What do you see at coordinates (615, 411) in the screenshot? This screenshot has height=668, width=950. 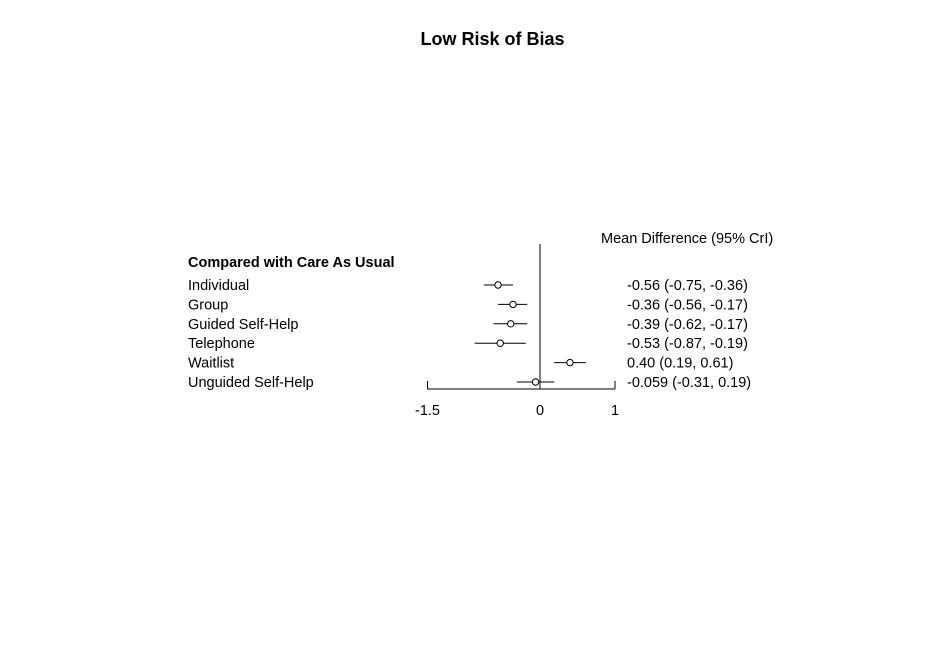 I see `x-tick-label: 1` at bounding box center [615, 411].